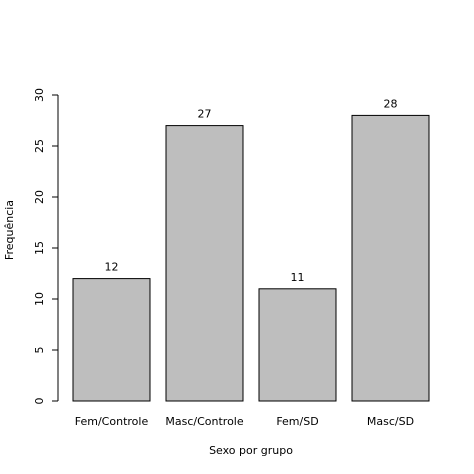 The height and width of the screenshot is (474, 474). I want to click on y-tick-label: 30, so click(39, 95).